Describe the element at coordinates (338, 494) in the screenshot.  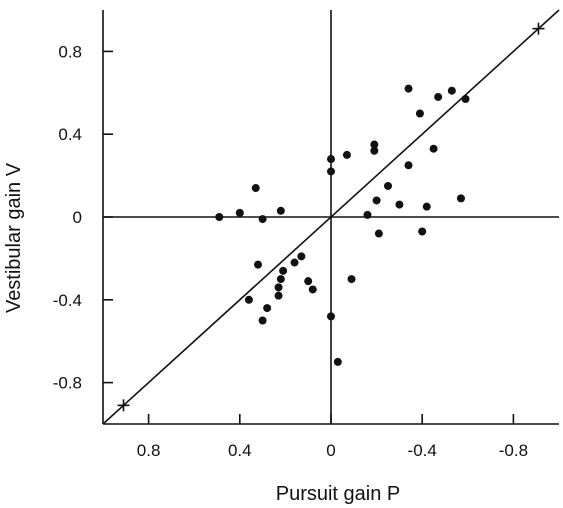
I see `x-axis-title: Pursuit gain P` at that location.